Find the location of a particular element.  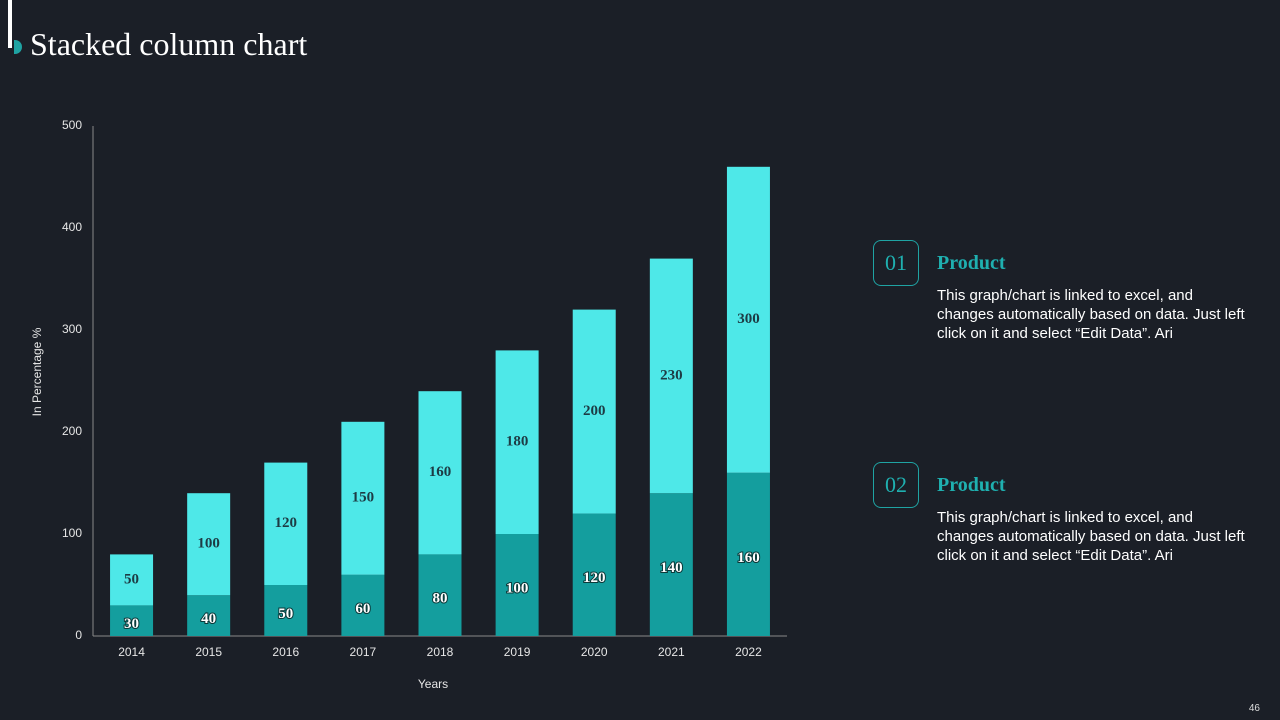

x-tick-label: 2016 is located at coordinates (285, 652).